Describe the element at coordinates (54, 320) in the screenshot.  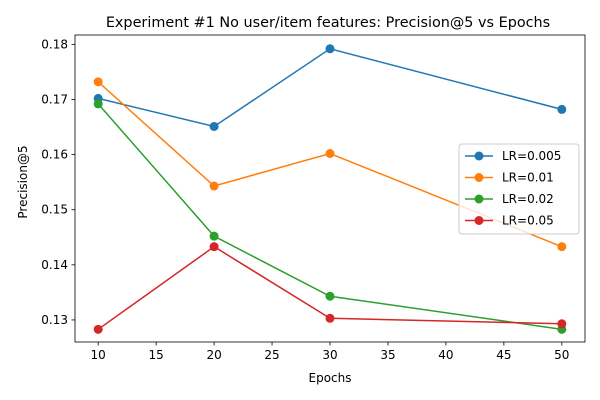
I see `y-tick-label: 0.13` at that location.